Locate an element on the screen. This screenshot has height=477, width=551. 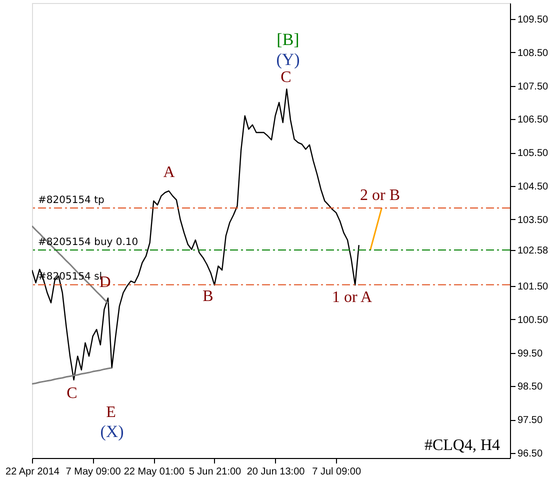
y-tick-label: 102.58 is located at coordinates (533, 251).